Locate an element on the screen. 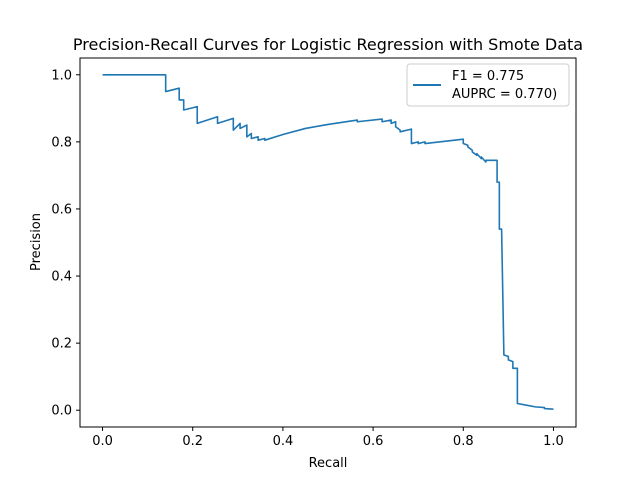 This screenshot has width=640, height=480. x-axis: 0.0 0.2 0.4 0.6 0.8 1.0 is located at coordinates (328, 438).